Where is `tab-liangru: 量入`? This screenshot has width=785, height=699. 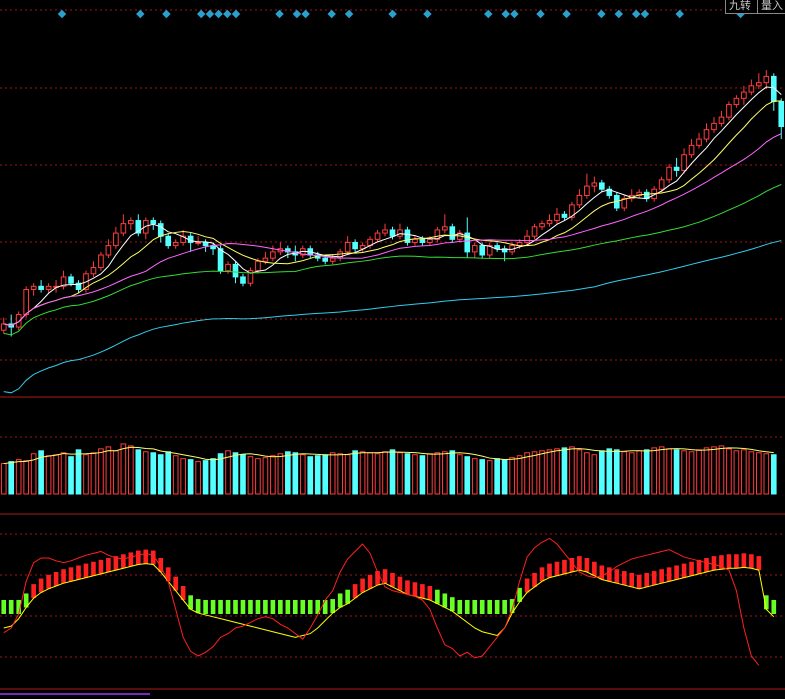 tab-liangru: 量入 is located at coordinates (771, 7).